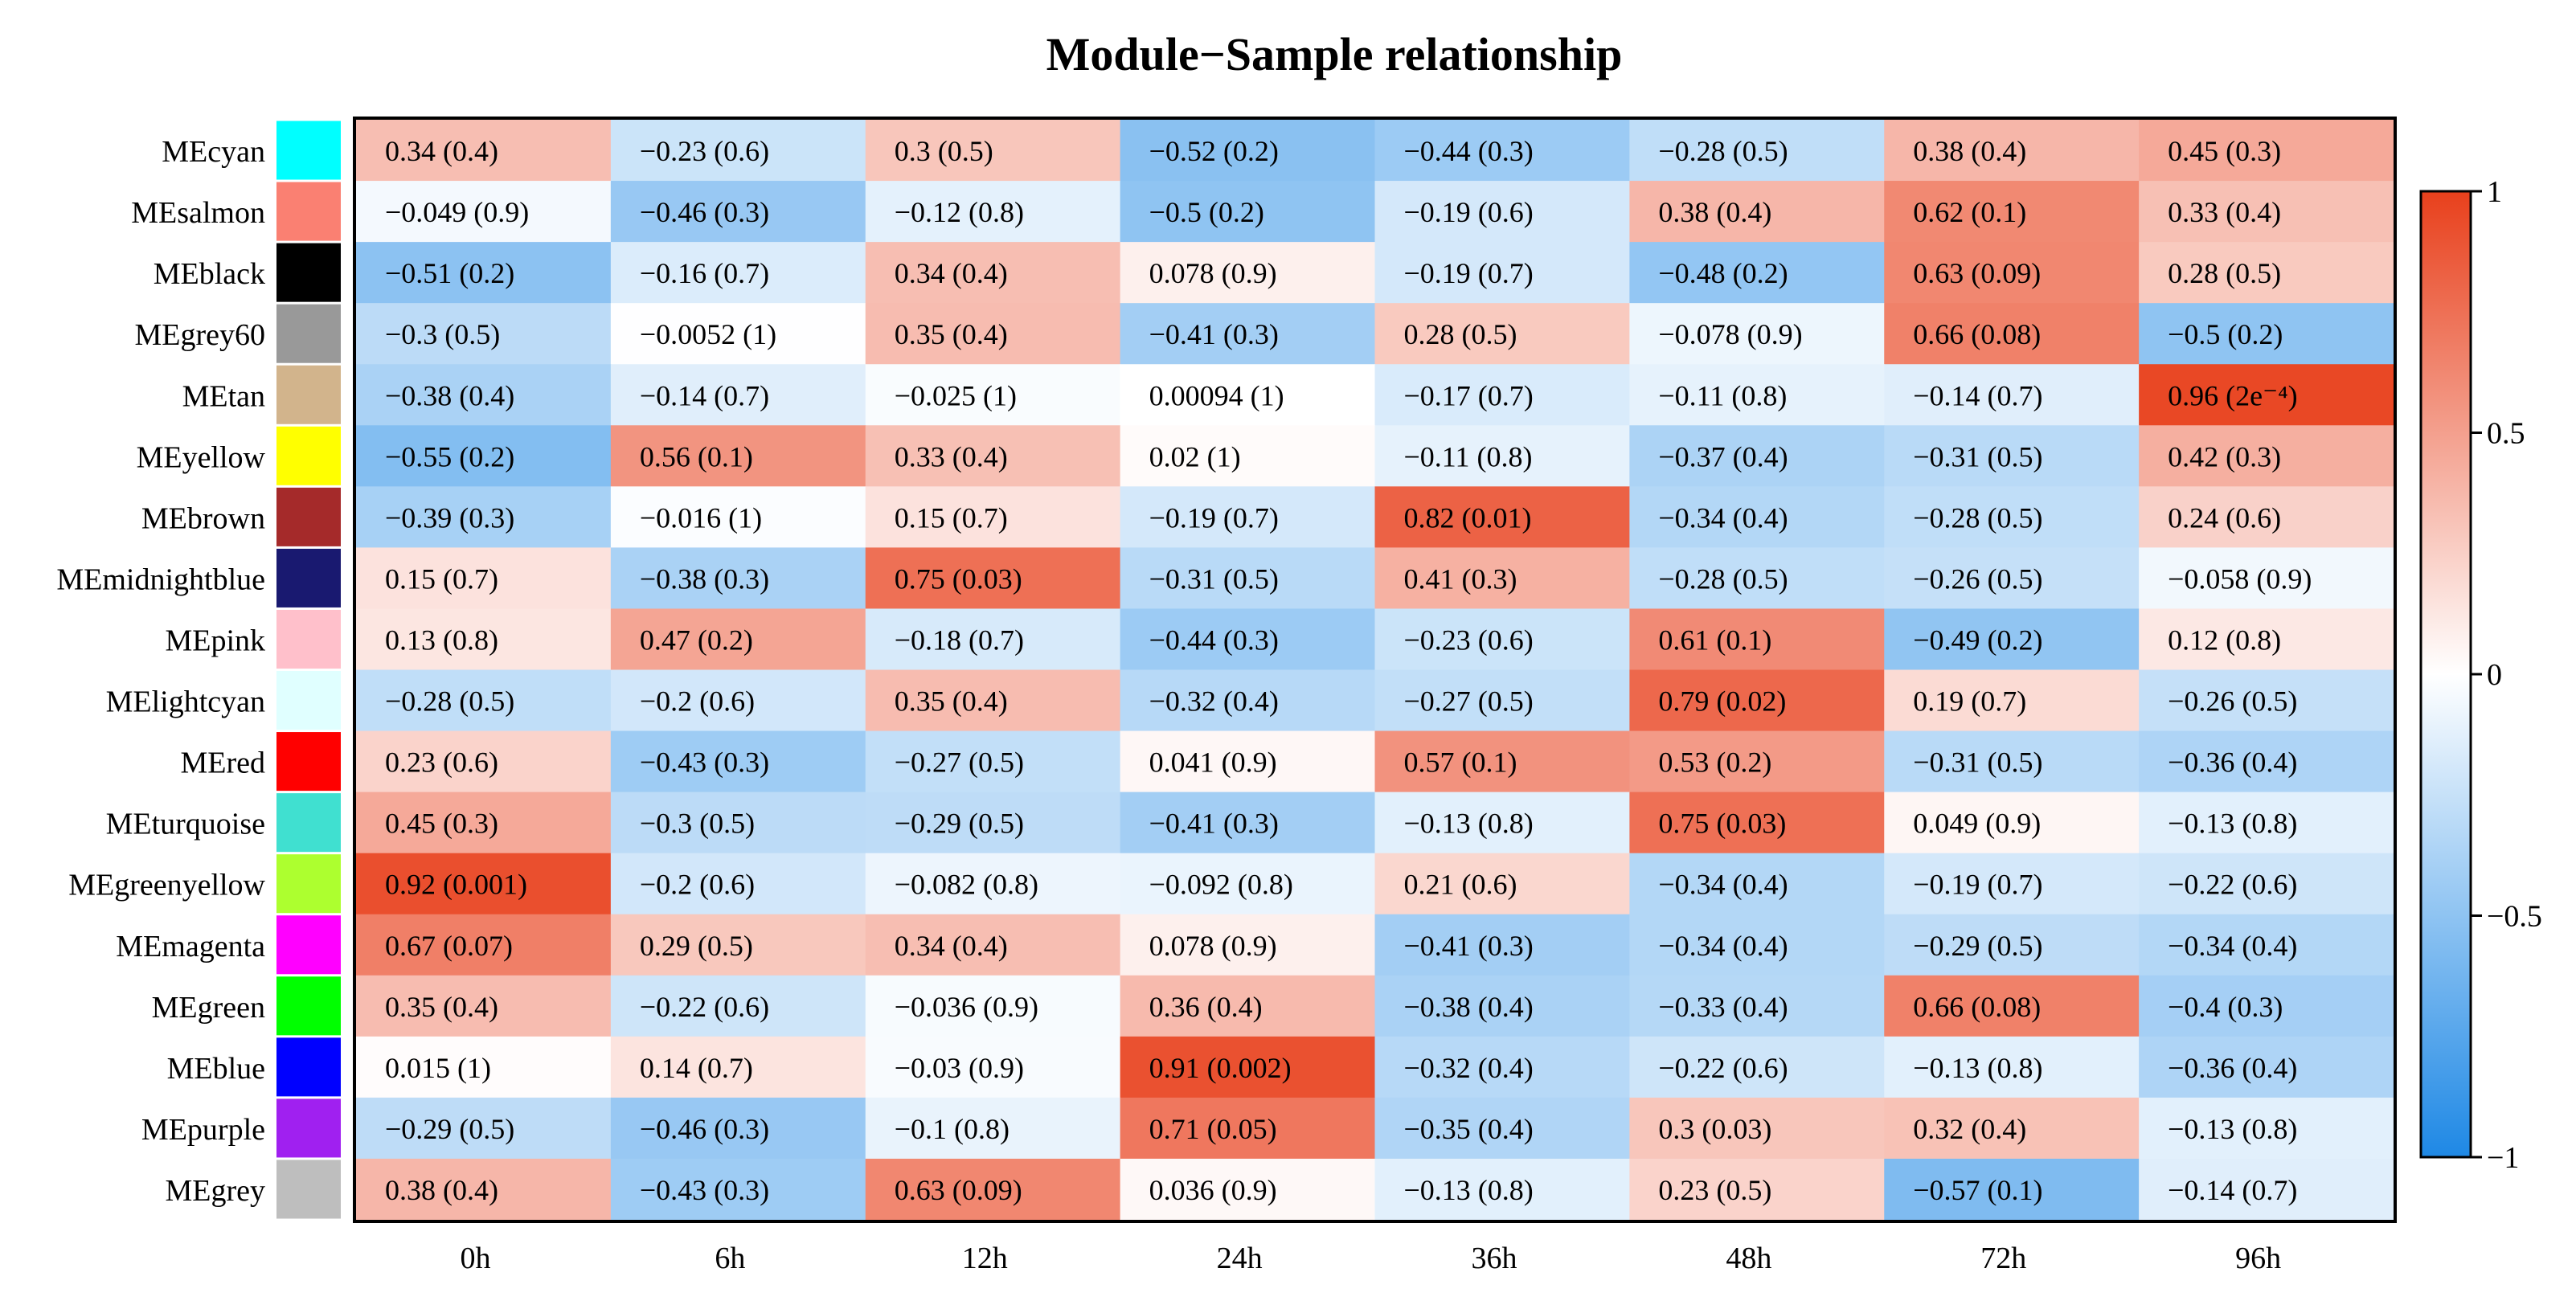 The width and height of the screenshot is (2576, 1305). I want to click on row-label: MEmagenta, so click(190, 947).